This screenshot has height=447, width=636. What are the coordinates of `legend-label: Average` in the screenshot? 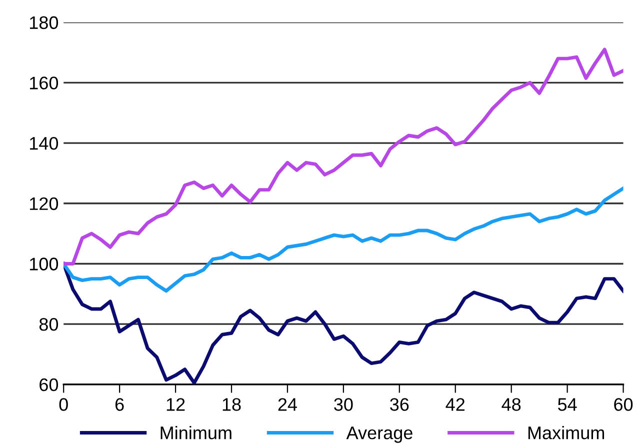 It's located at (379, 434).